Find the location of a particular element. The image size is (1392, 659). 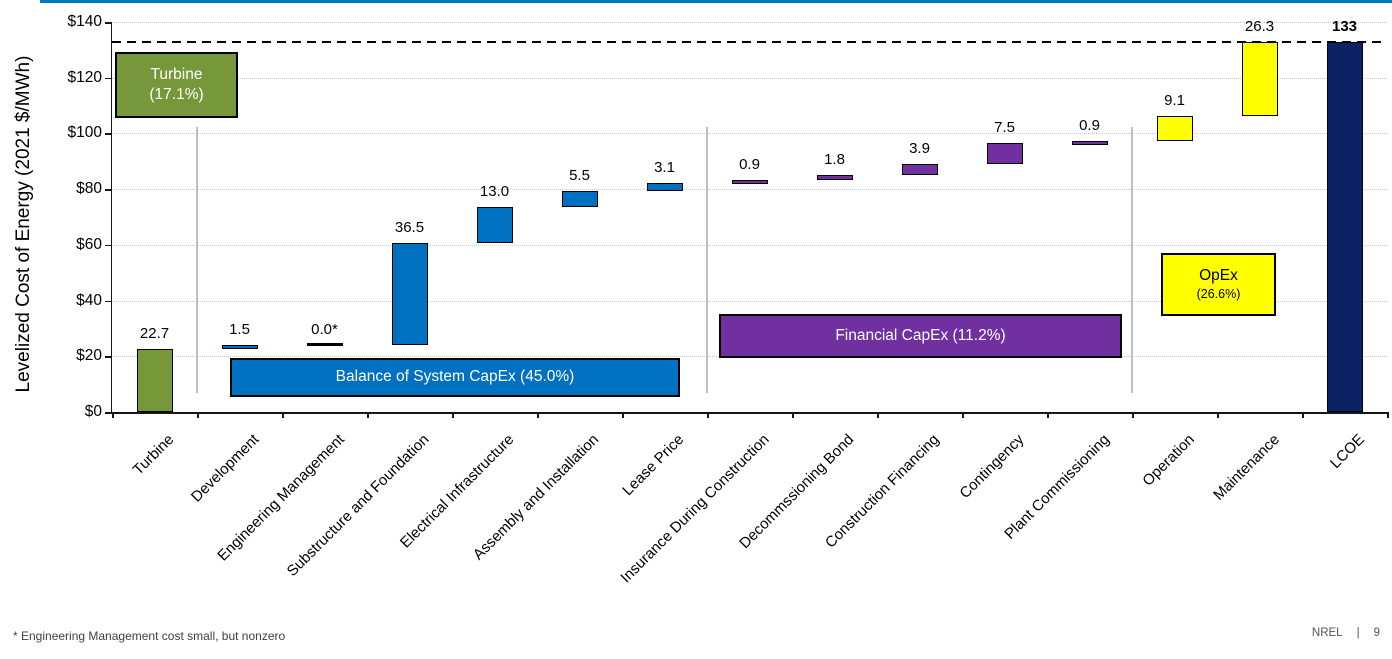

bar-decommssioning-bond is located at coordinates (834, 178).